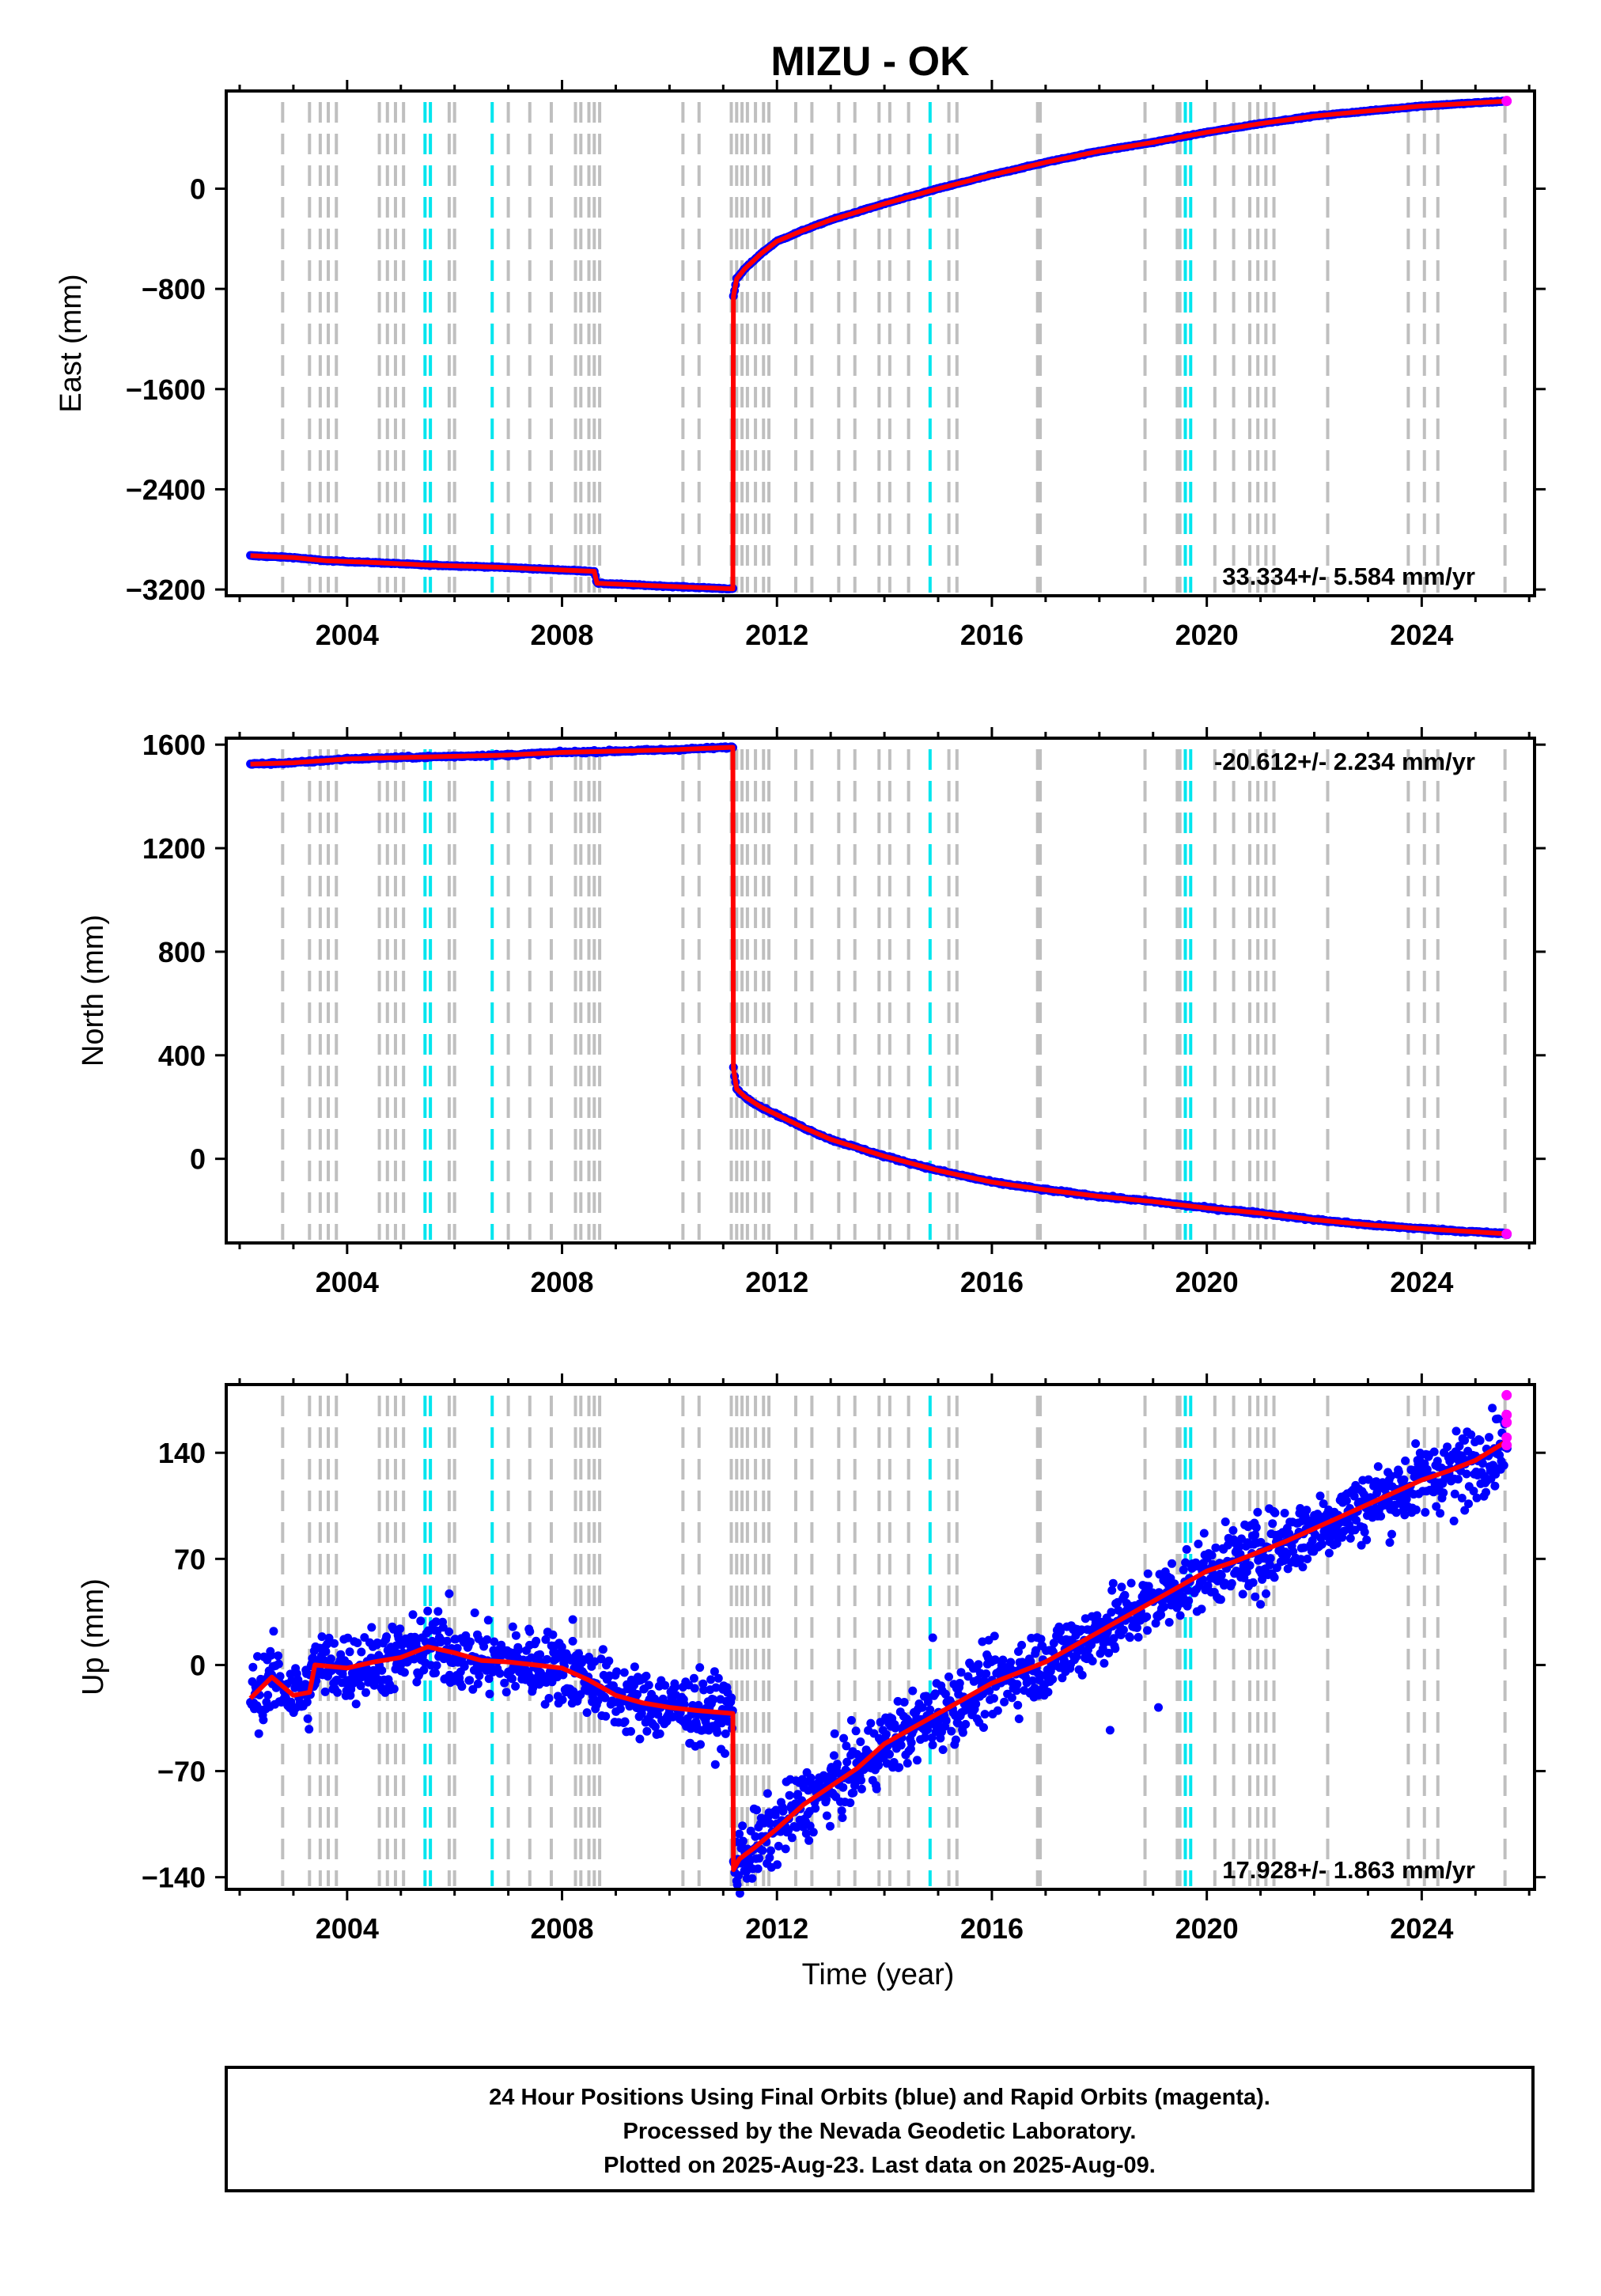  I want to click on x-tick-label: 2004, so click(347, 1928).